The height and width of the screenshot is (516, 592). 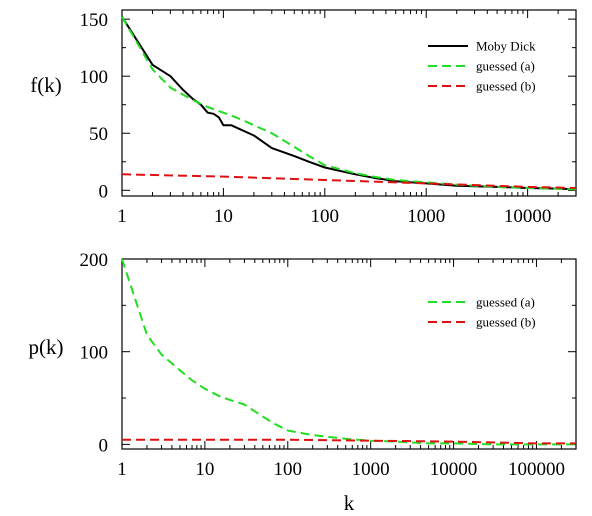 What do you see at coordinates (506, 46) in the screenshot?
I see `legend-label: Moby Dick` at bounding box center [506, 46].